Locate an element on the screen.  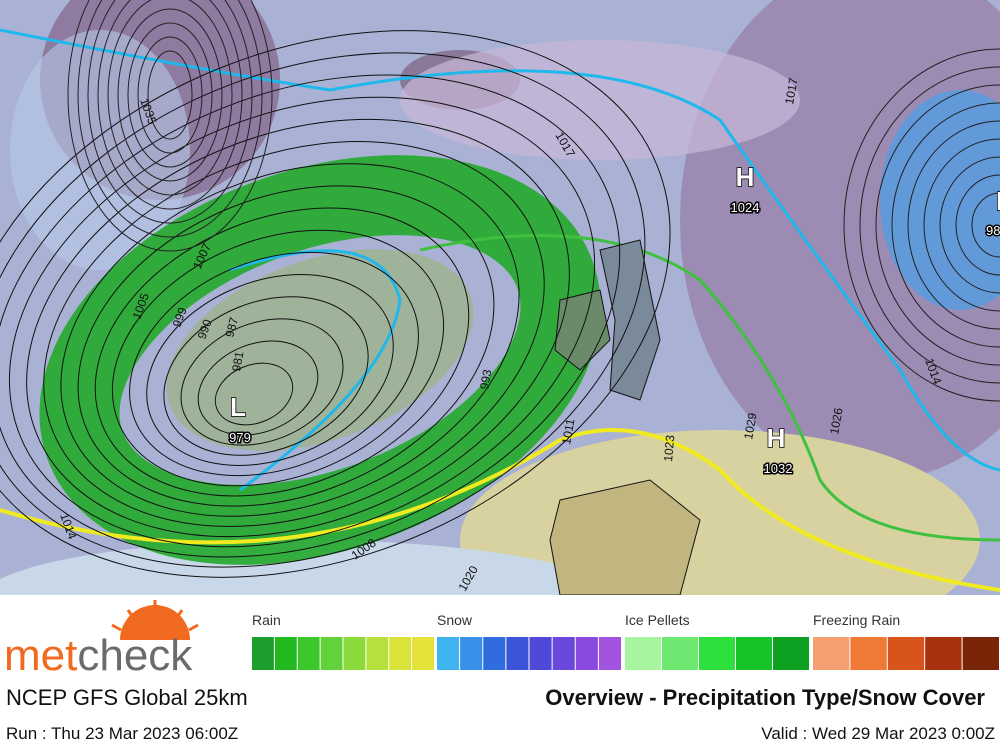
high-pressure: 1032 is located at coordinates (778, 468).